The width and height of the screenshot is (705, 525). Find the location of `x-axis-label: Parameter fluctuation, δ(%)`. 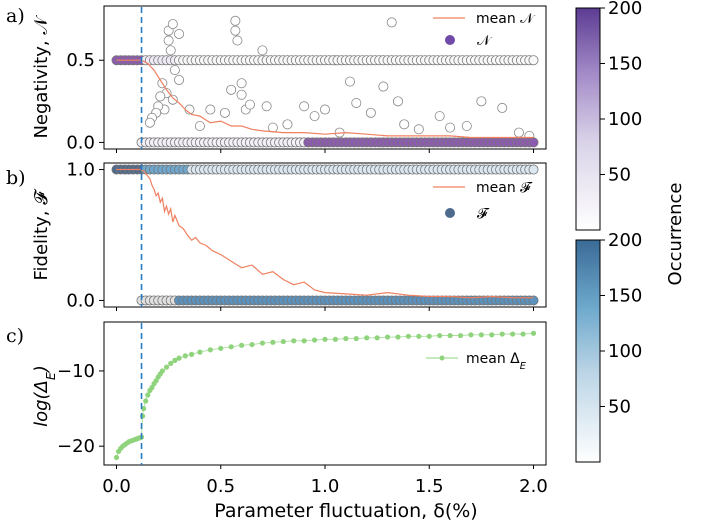

x-axis-label: Parameter fluctuation, δ(%) is located at coordinates (345, 511).